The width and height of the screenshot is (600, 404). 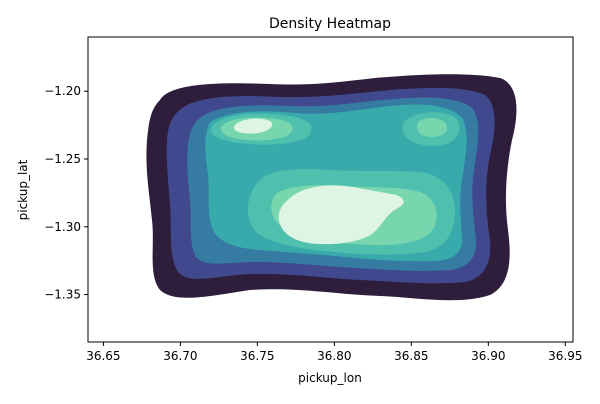 What do you see at coordinates (411, 356) in the screenshot?
I see `x-tick-label: 36.85` at bounding box center [411, 356].